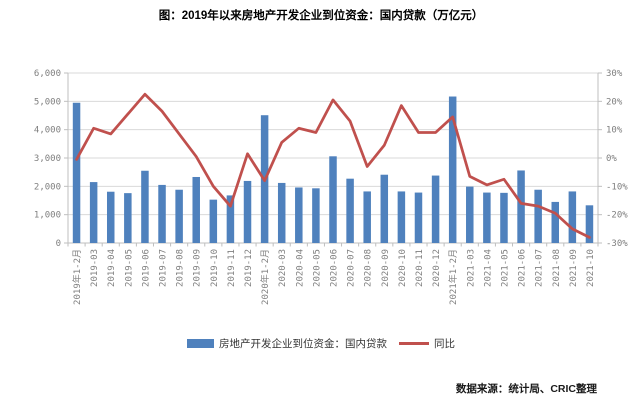 The width and height of the screenshot is (642, 404). Describe the element at coordinates (300, 268) in the screenshot. I see `x-axis-label: 2020-04` at that location.